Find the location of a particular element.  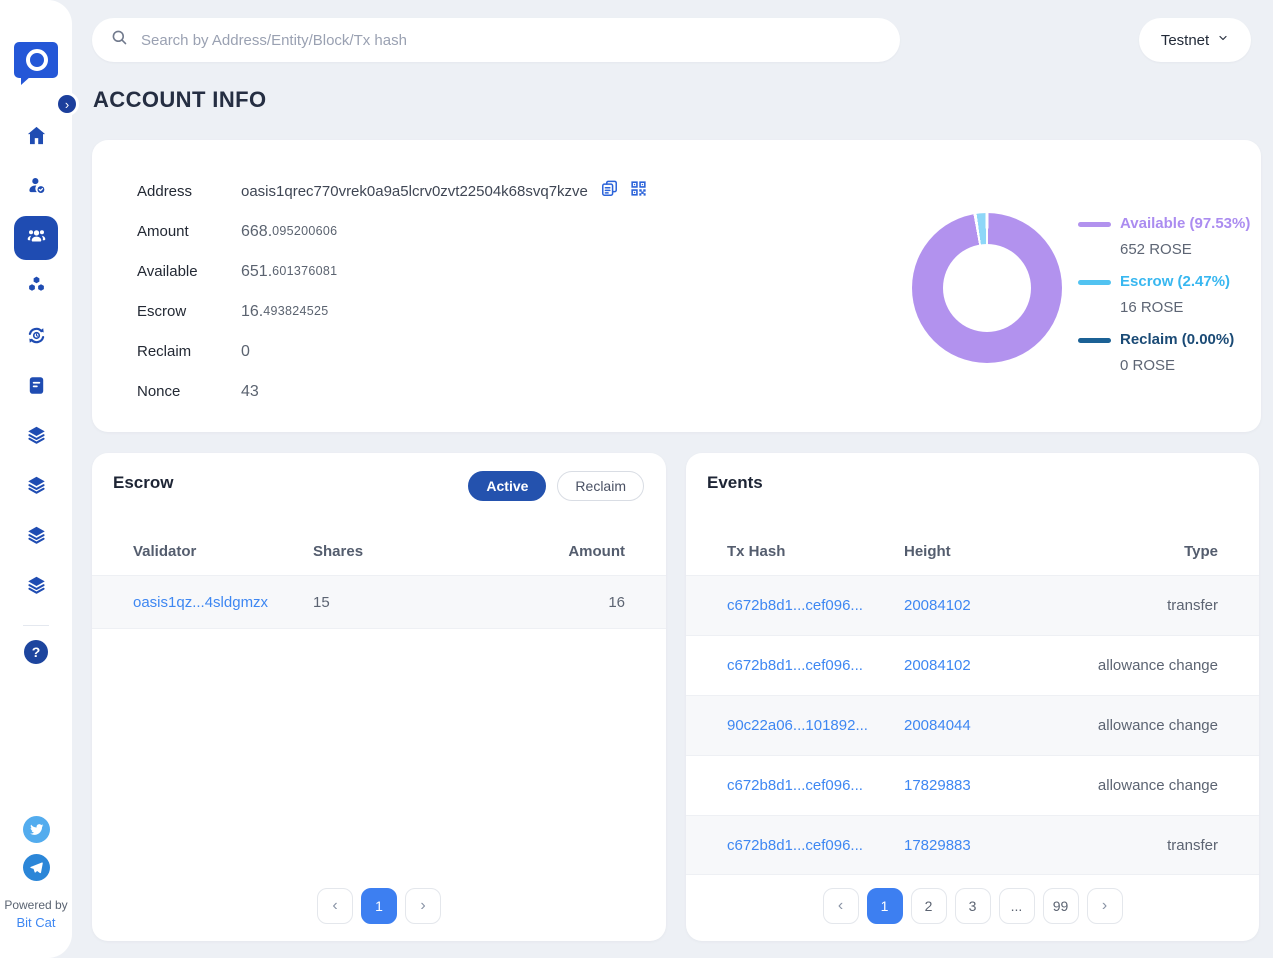

network-selector: Testnet is located at coordinates (1195, 40).